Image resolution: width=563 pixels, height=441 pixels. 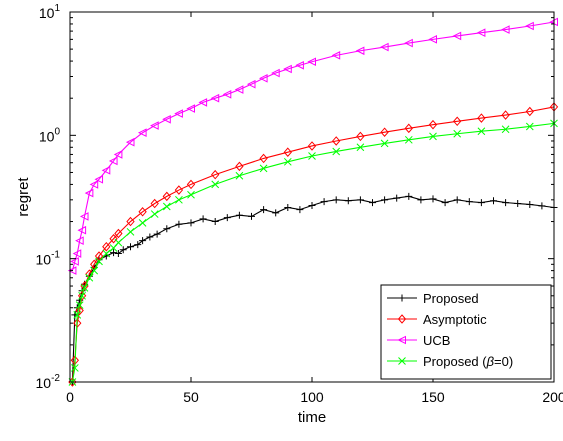 I want to click on legend-marker-ucb, so click(x=401, y=340).